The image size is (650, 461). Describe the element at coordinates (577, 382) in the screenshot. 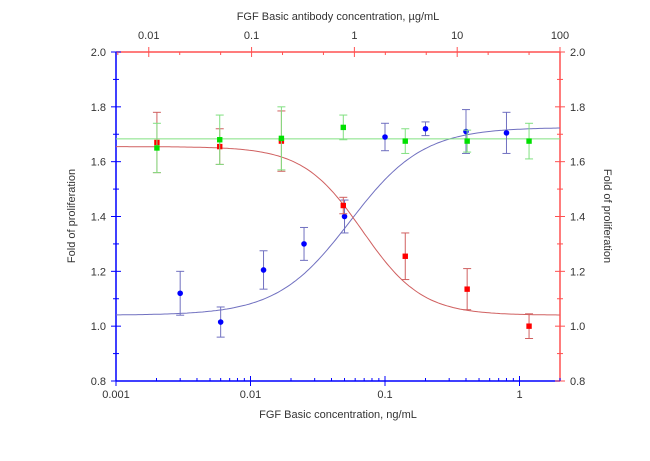

I see `y2-tick-label: 0.8` at that location.